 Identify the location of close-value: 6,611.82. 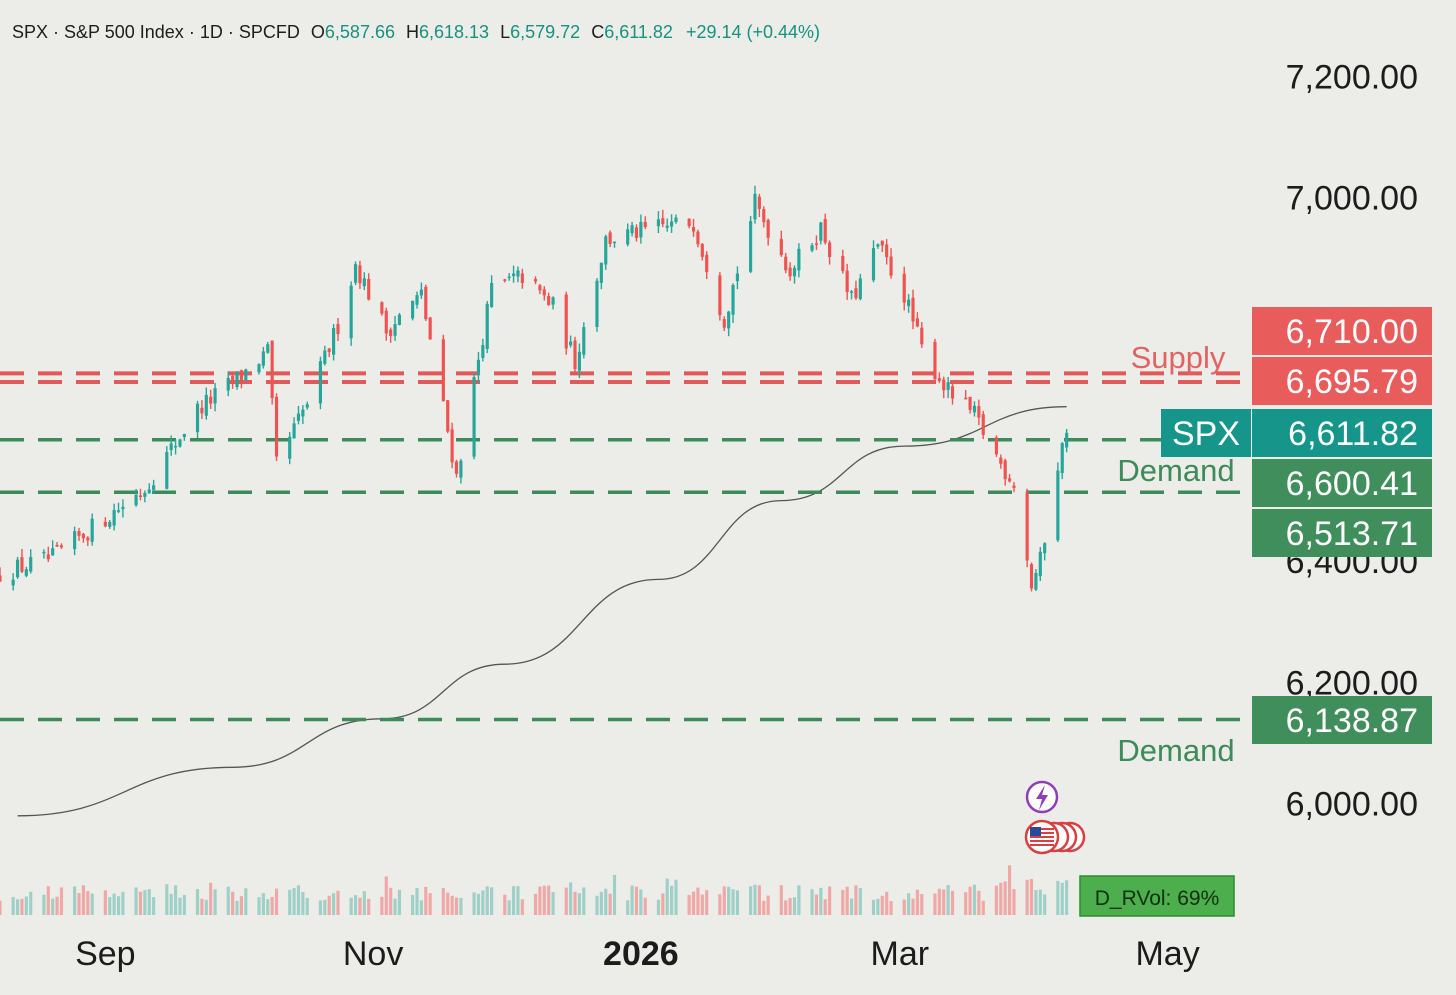
(638, 32).